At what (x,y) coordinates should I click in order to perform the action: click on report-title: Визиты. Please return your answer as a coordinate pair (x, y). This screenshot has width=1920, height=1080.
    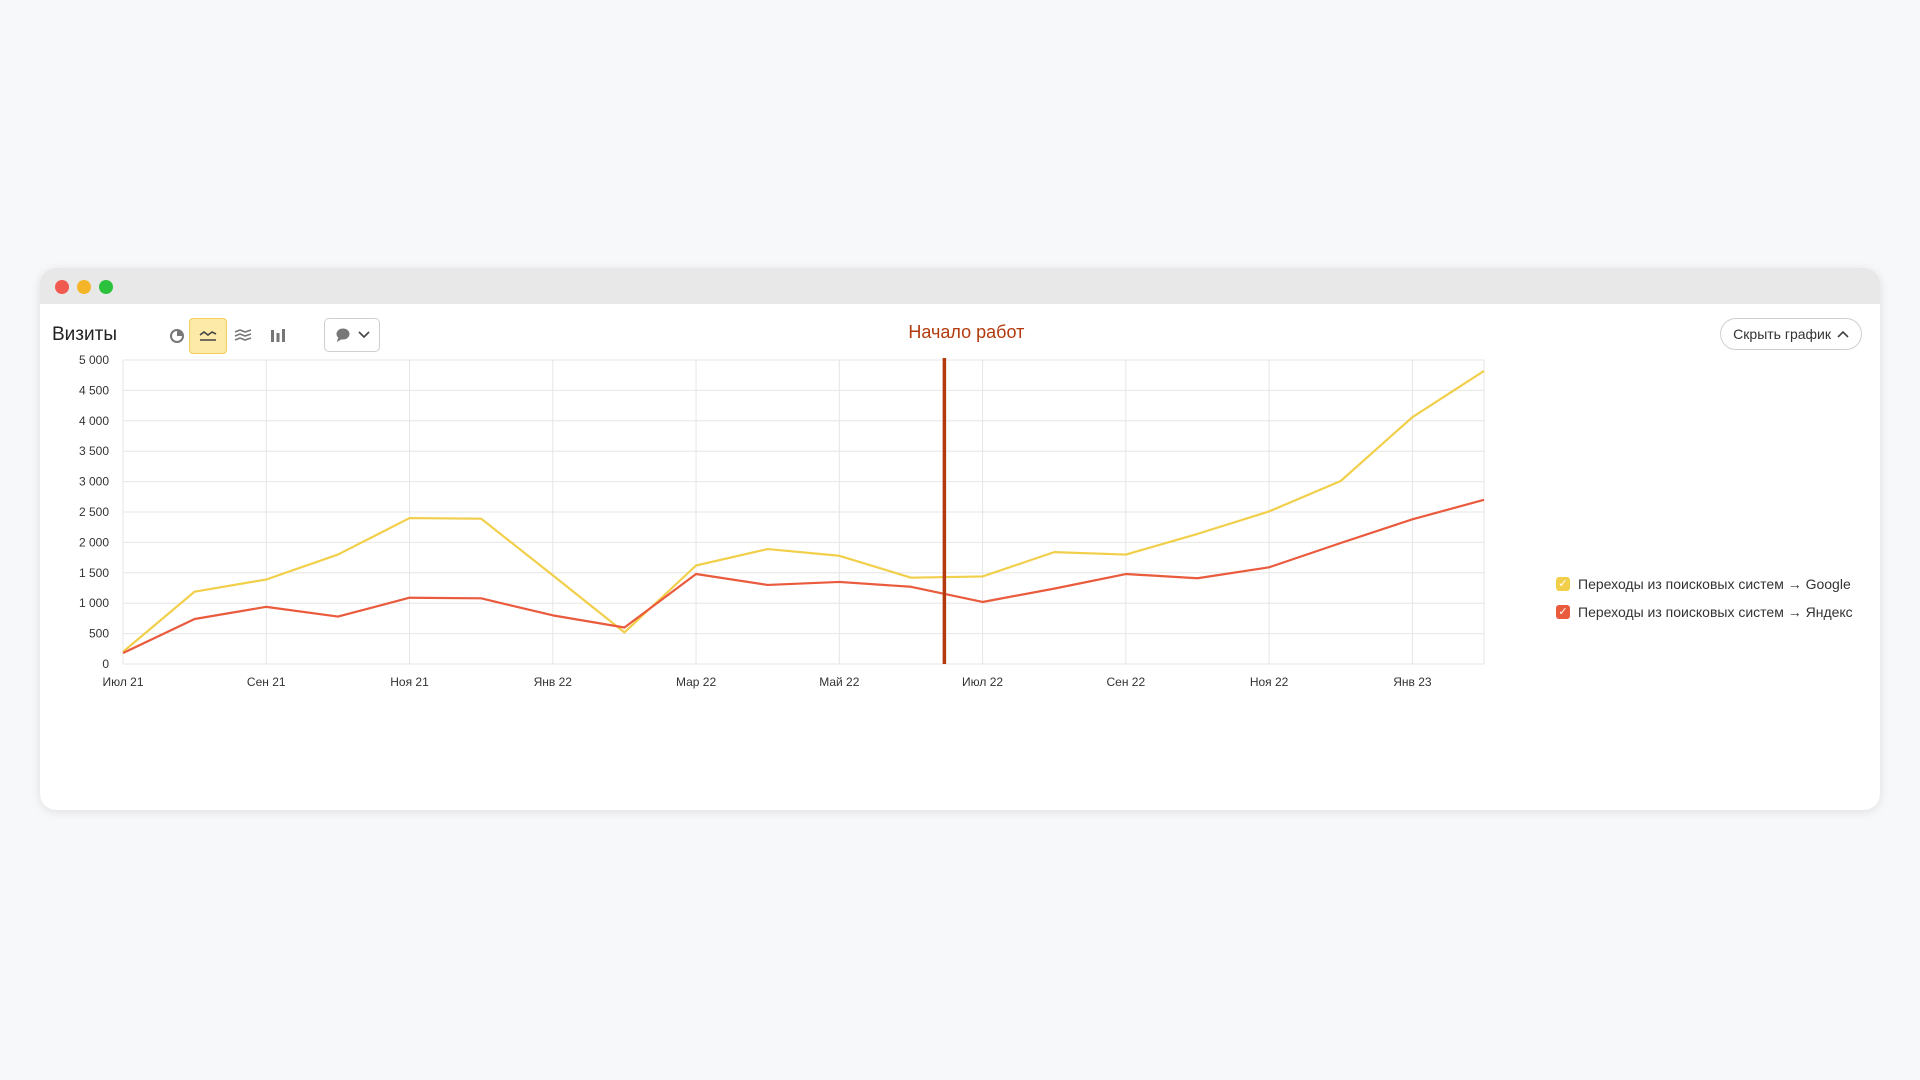
    Looking at the image, I should click on (84, 334).